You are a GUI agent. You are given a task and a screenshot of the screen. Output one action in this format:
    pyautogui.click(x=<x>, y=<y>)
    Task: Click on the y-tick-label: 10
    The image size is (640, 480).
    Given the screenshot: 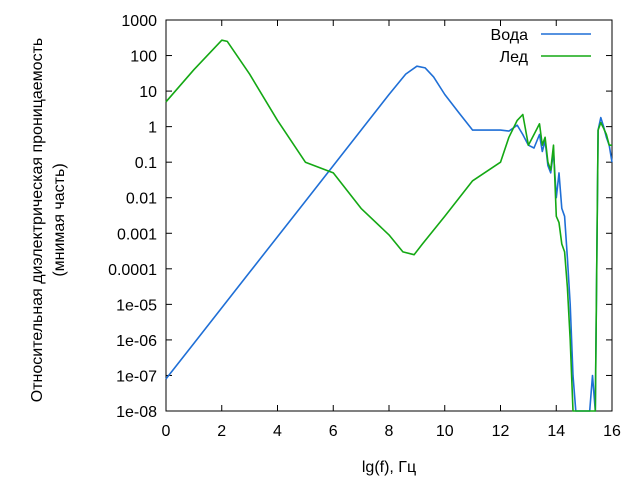 What is the action you would take?
    pyautogui.click(x=148, y=92)
    